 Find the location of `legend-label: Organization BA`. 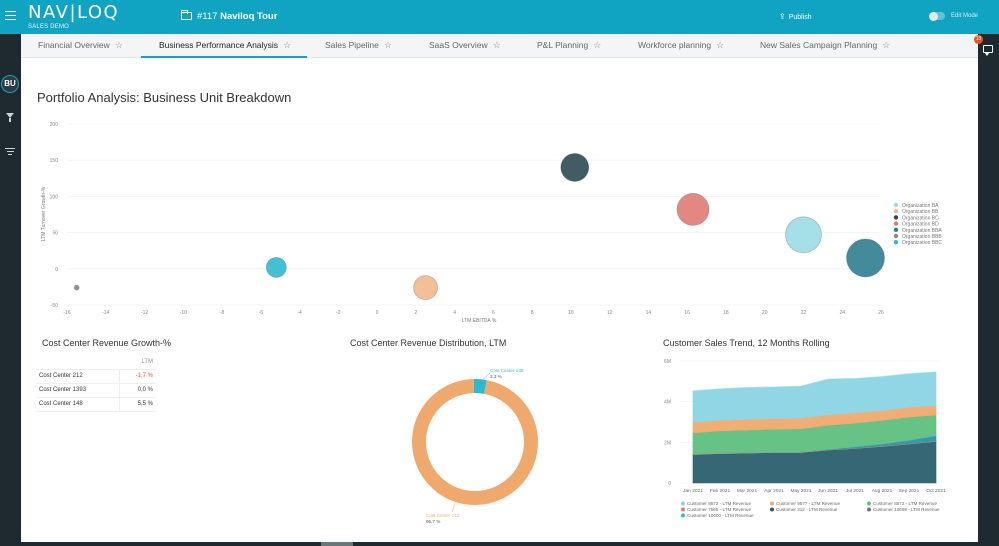

legend-label: Organization BA is located at coordinates (920, 206).